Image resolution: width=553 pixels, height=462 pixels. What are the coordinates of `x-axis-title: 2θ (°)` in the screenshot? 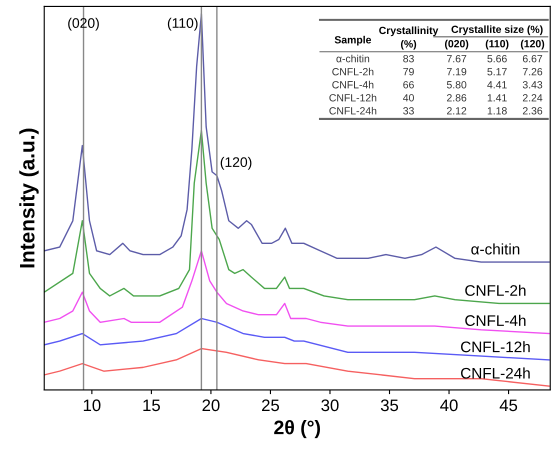 It's located at (297, 429).